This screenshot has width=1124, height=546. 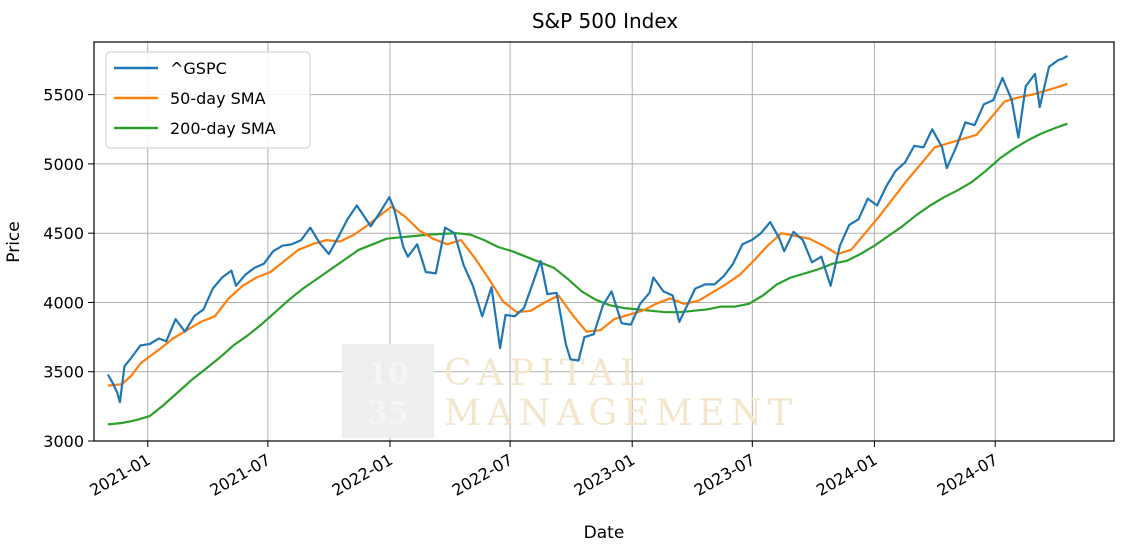 What do you see at coordinates (14, 241) in the screenshot?
I see `y-axis-title: Price` at bounding box center [14, 241].